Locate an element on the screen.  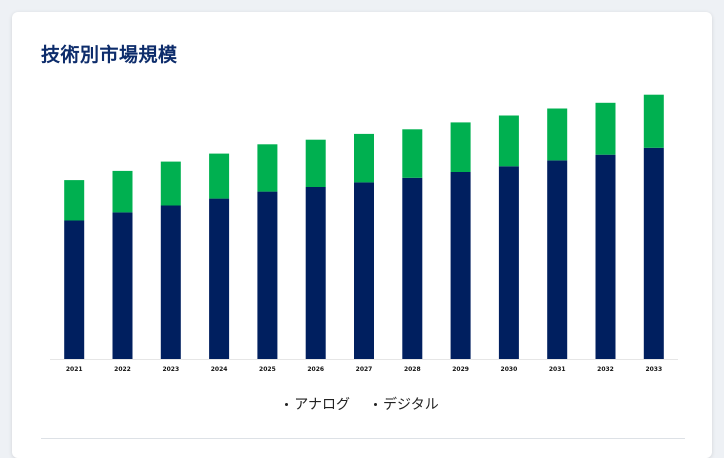
x-tick-label: 2023 is located at coordinates (170, 369).